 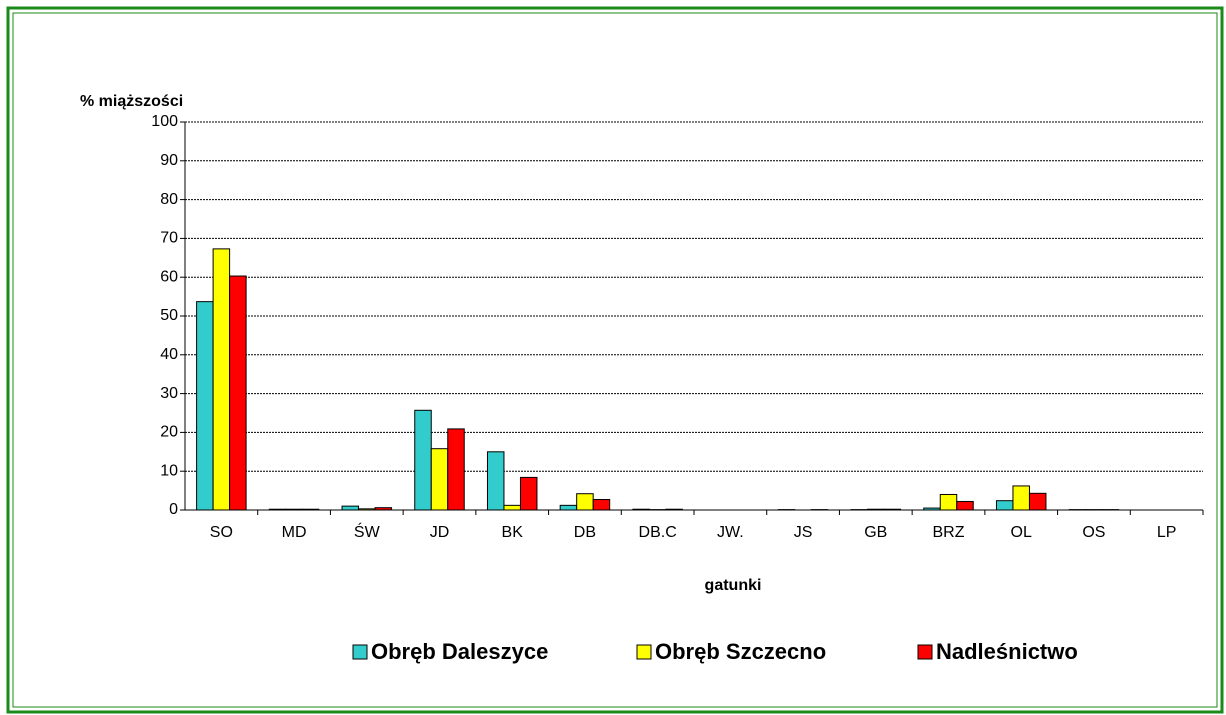 I want to click on x-tick-label: DB.C, so click(x=658, y=532).